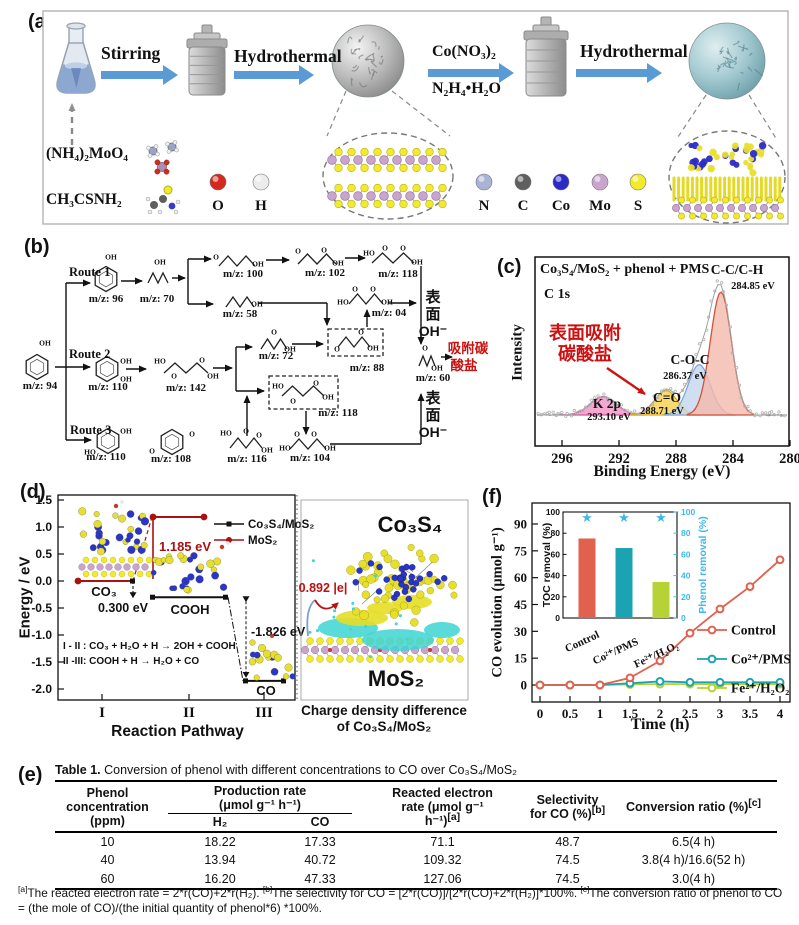  What do you see at coordinates (218, 206) in the screenshot?
I see `atom-legend-label: O` at bounding box center [218, 206].